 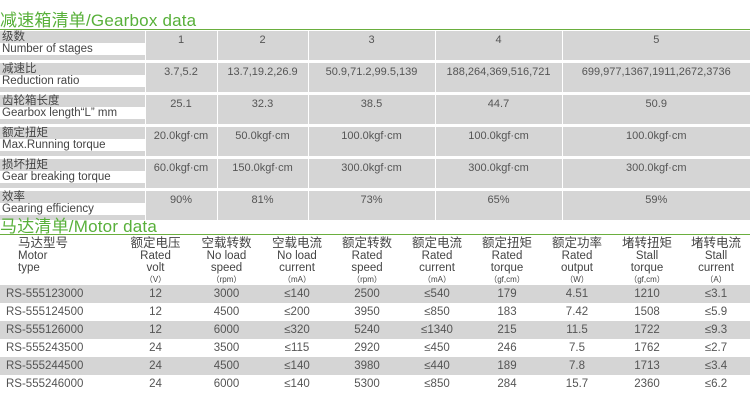 I want to click on gearbox-row-label: 额定扭矩 Max.Running torque, so click(x=375, y=141).